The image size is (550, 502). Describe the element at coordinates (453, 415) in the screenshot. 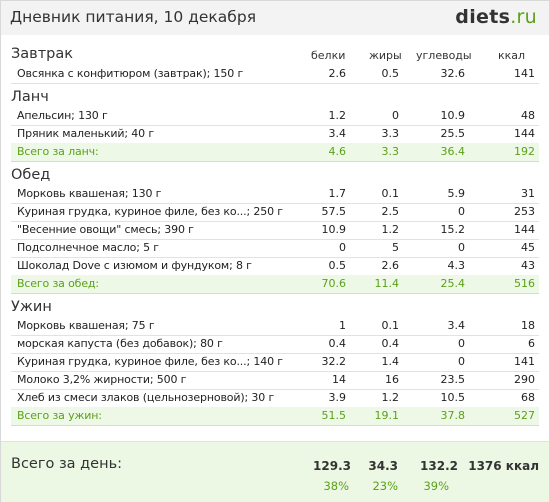

I see `carbs-total: 37.8` at that location.